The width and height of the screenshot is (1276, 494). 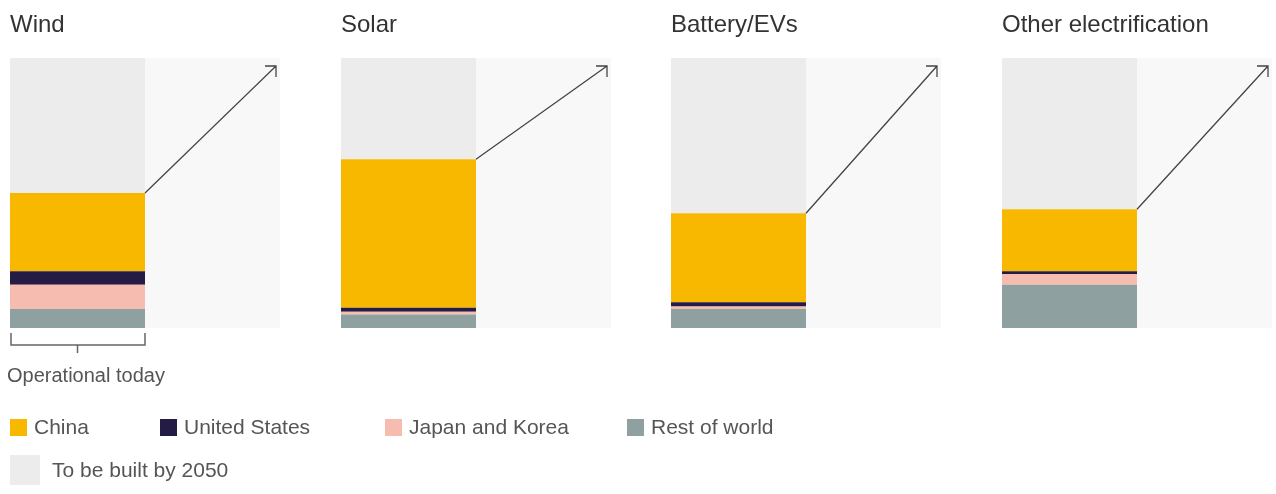 I want to click on chart-title: Solar, so click(x=369, y=24).